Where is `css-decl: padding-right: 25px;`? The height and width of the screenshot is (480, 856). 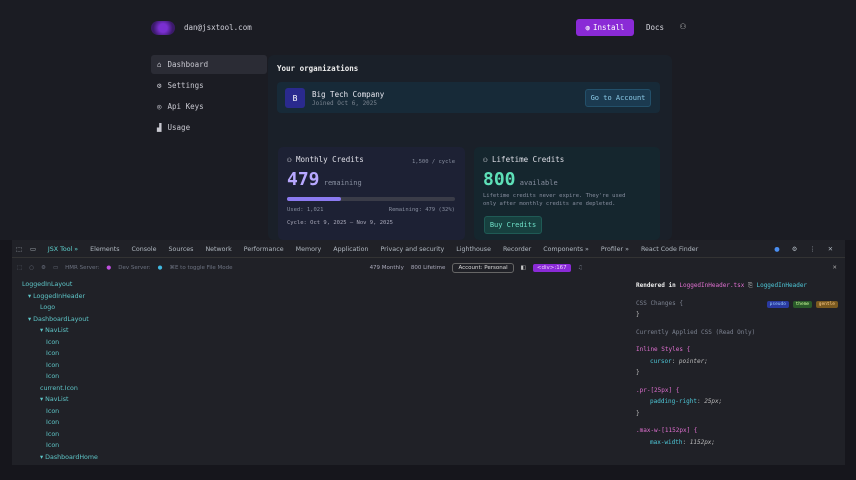
css-decl: padding-right: 25px; is located at coordinates (686, 401).